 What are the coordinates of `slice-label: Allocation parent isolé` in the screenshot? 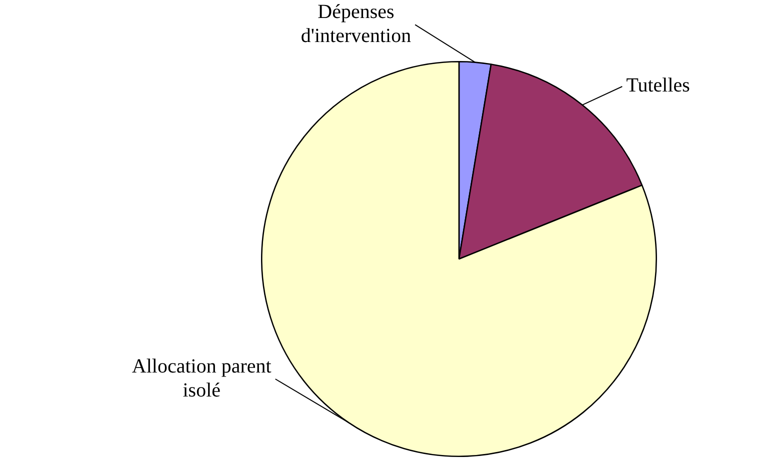 It's located at (202, 378).